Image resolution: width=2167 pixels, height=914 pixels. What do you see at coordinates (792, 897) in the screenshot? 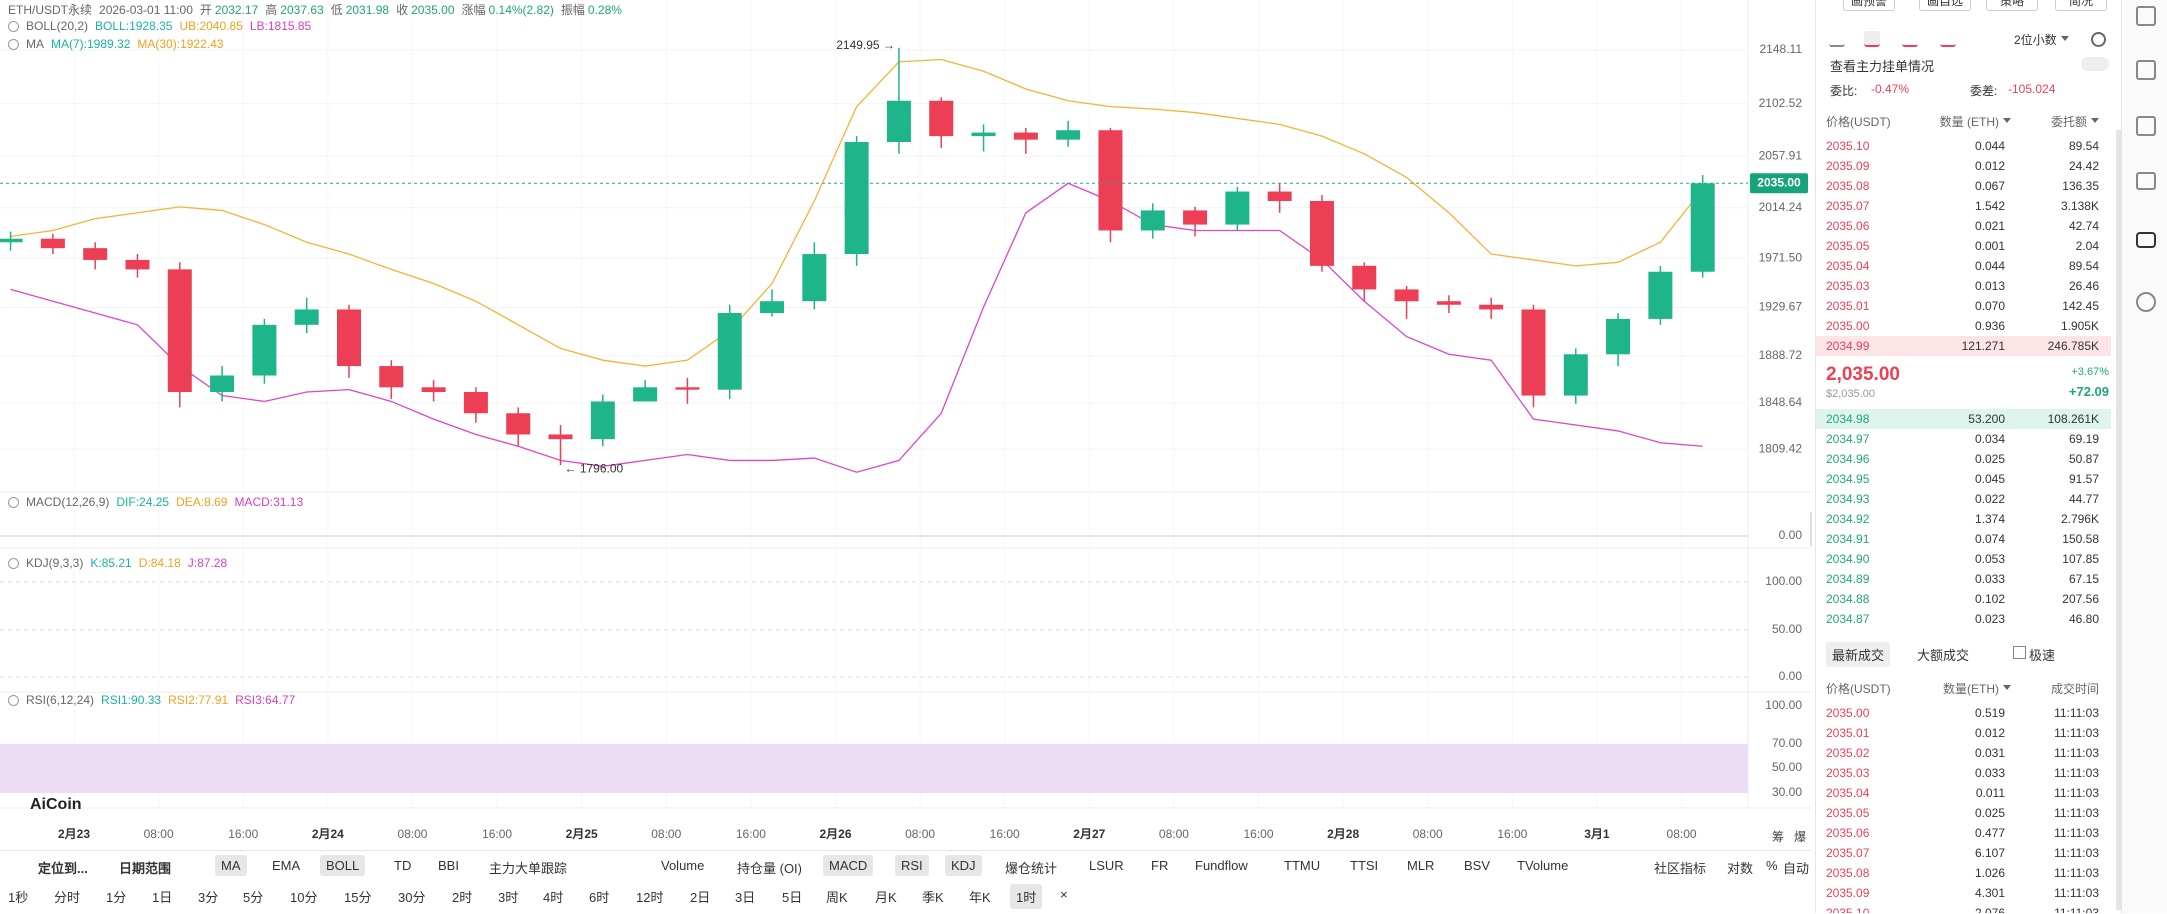
I see `interval-button: 5日` at bounding box center [792, 897].